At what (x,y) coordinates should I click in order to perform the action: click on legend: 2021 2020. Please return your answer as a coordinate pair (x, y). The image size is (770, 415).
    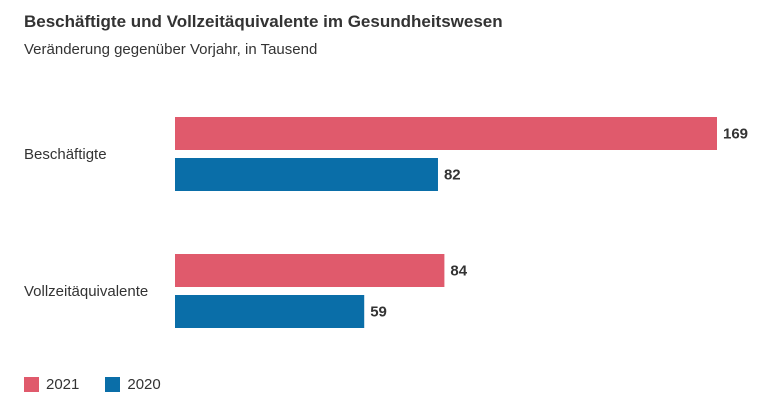
    Looking at the image, I should click on (105, 384).